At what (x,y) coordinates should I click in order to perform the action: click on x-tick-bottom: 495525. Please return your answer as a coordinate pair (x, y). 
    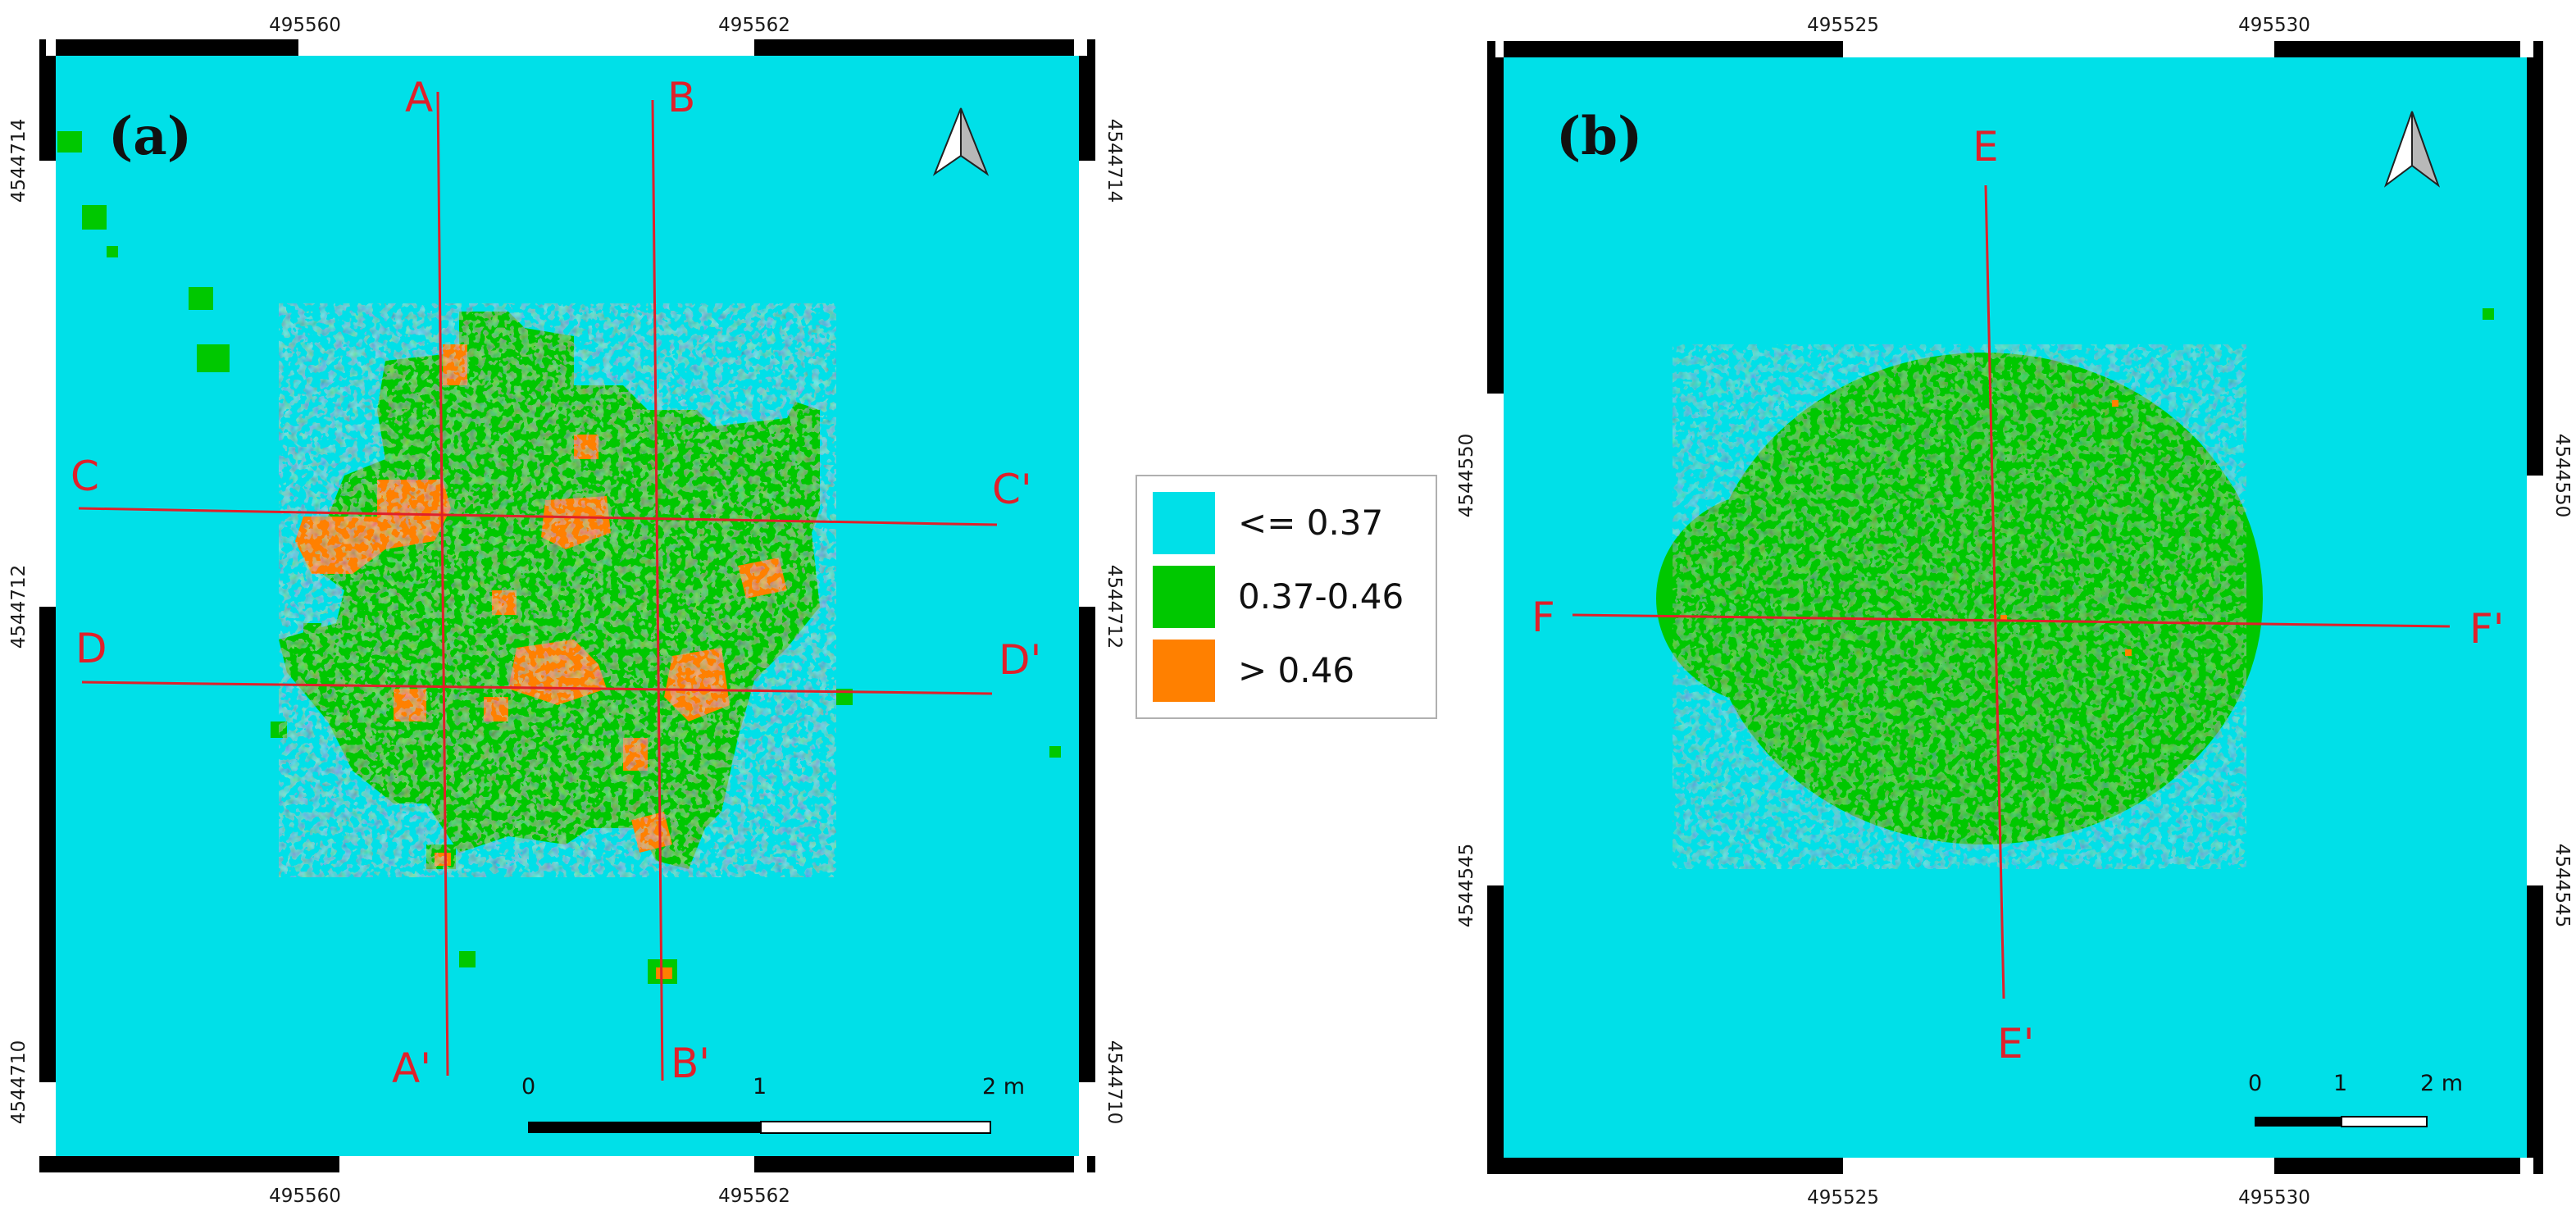
    Looking at the image, I should click on (1843, 1198).